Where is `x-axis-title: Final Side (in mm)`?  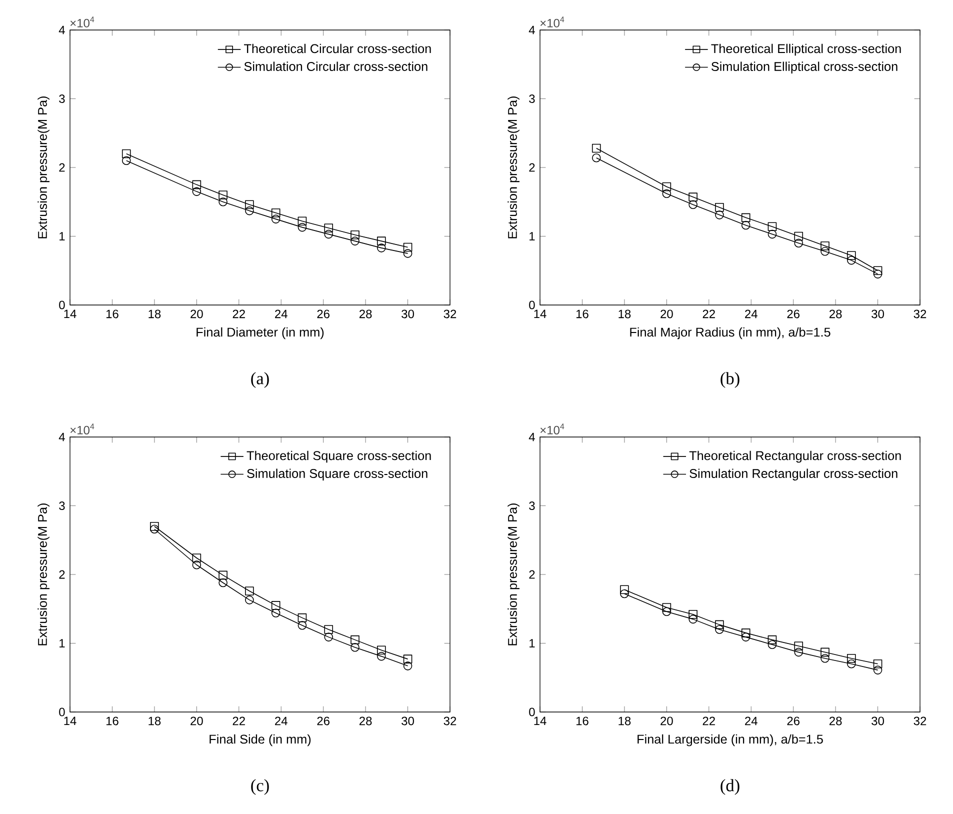
x-axis-title: Final Side (in mm) is located at coordinates (260, 740).